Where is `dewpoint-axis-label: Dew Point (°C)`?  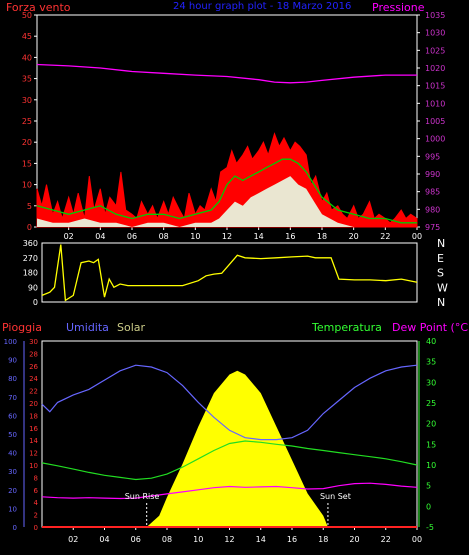 dewpoint-axis-label: Dew Point (°C) is located at coordinates (430, 327).